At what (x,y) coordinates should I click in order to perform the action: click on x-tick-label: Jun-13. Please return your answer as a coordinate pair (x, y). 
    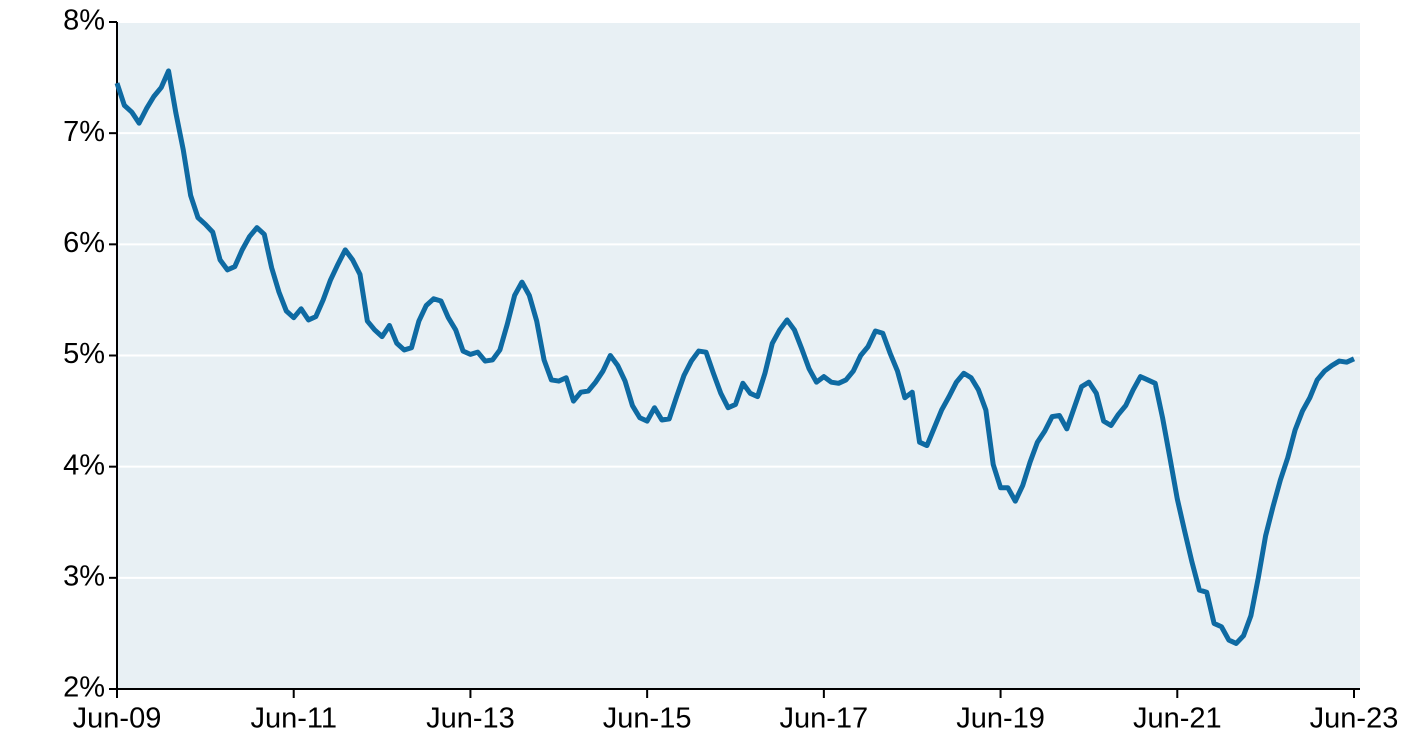
    Looking at the image, I should click on (470, 719).